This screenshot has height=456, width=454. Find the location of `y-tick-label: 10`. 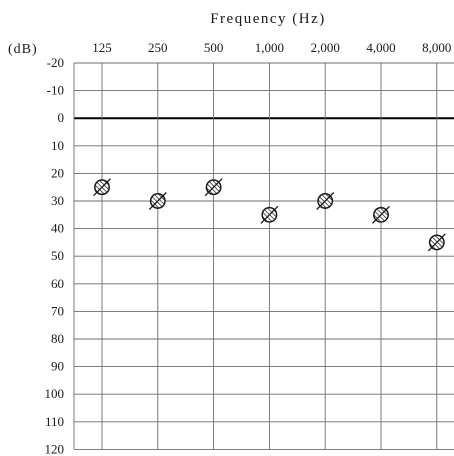

y-tick-label: 10 is located at coordinates (57, 145).